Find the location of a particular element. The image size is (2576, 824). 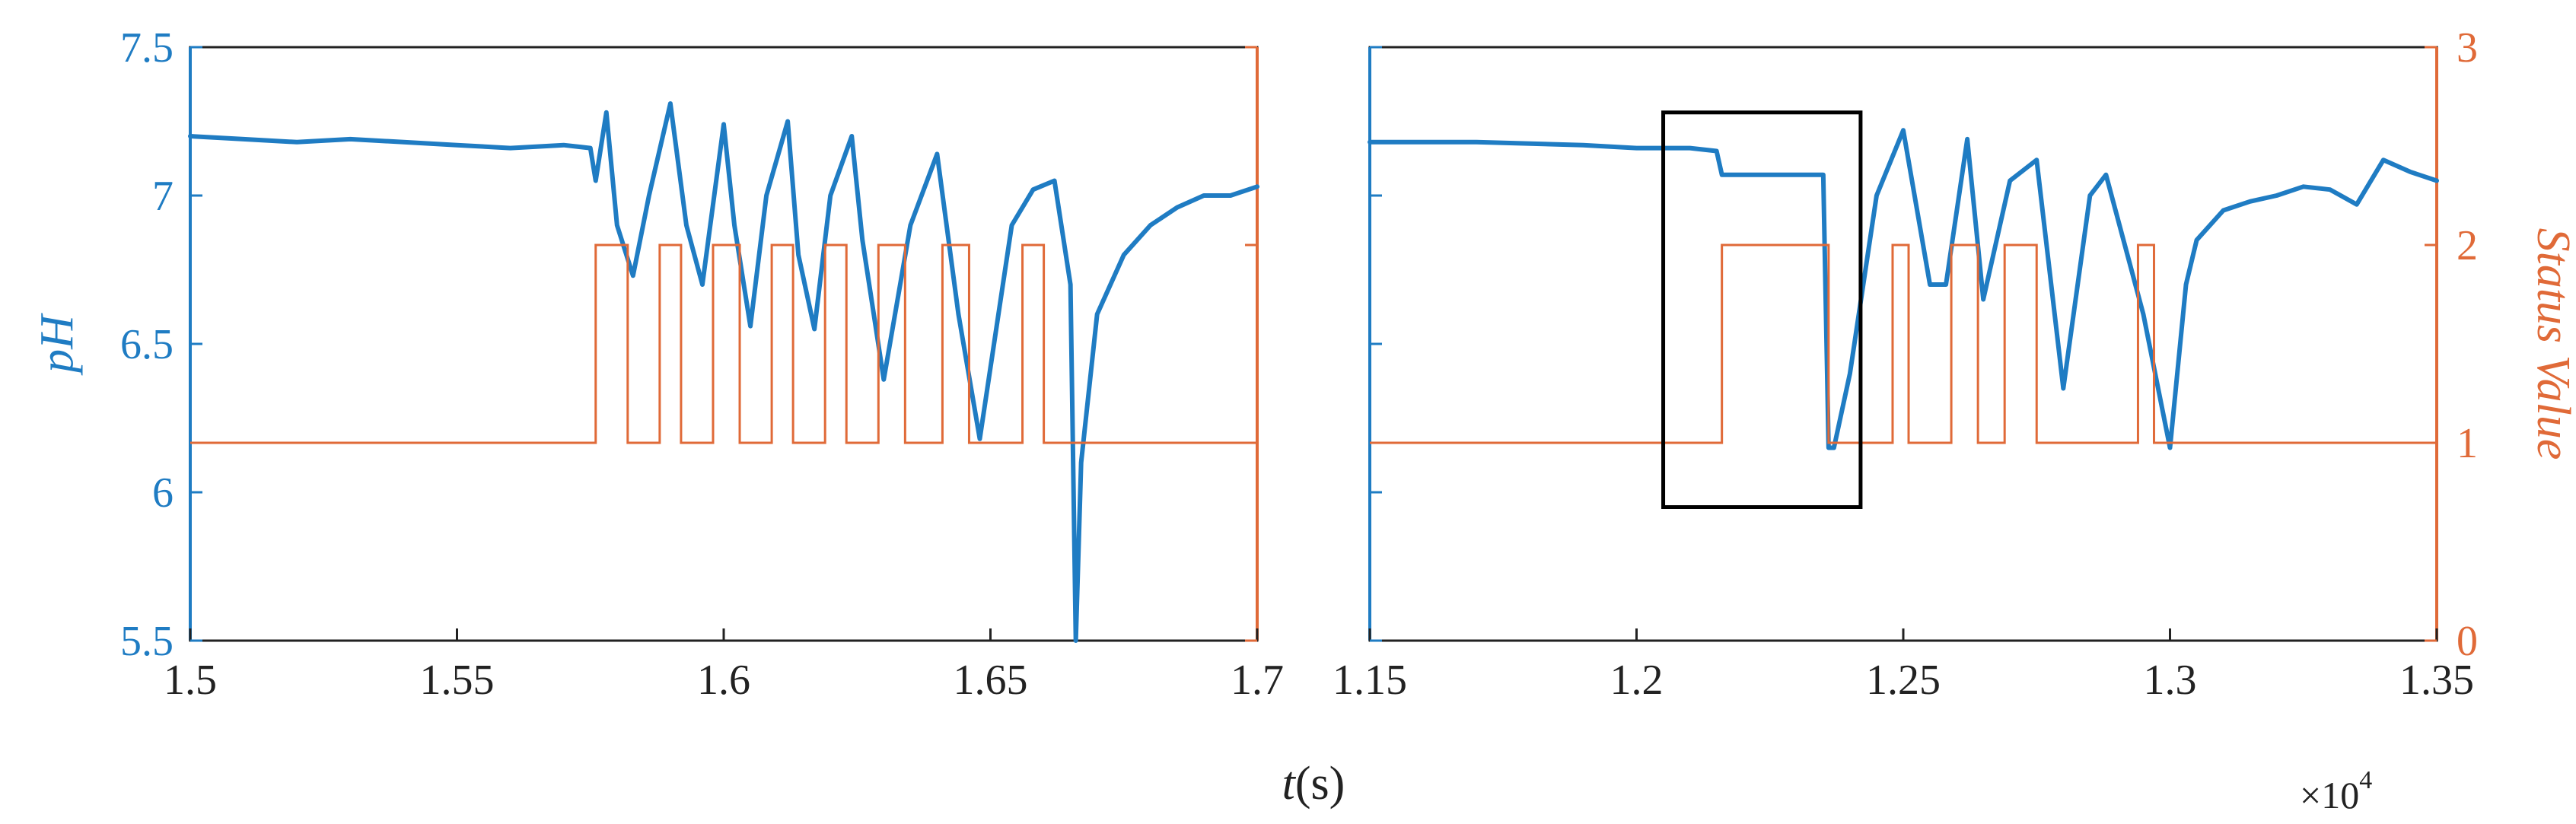

right-x-tick-label: 1.35 is located at coordinates (2436, 680).